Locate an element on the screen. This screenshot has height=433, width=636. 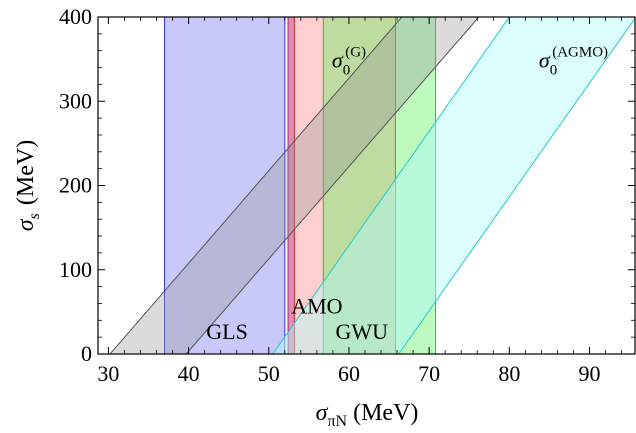
band-label-2: GWU is located at coordinates (362, 331).